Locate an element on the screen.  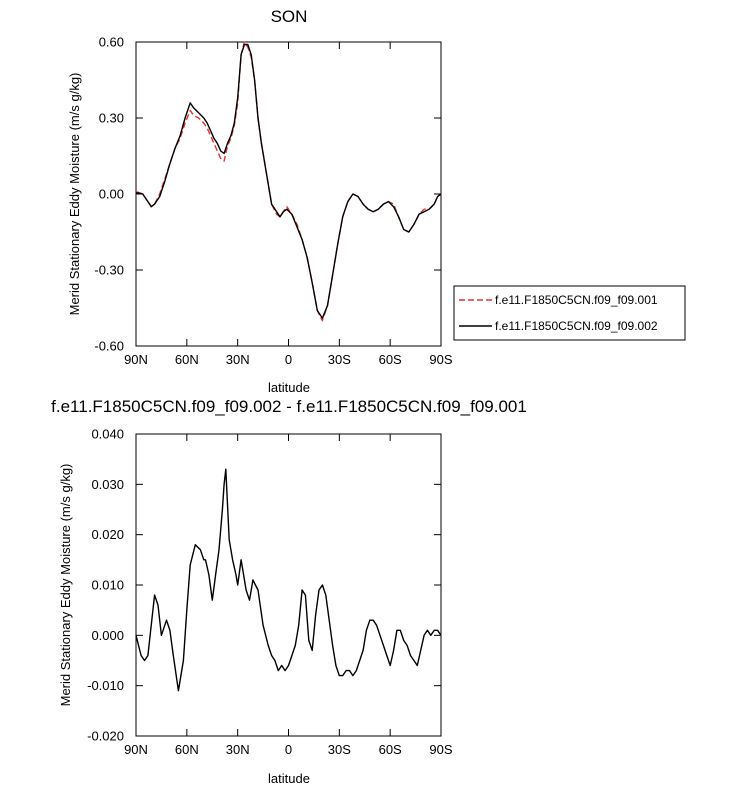
y-tick-label: 0.30 is located at coordinates (111, 118).